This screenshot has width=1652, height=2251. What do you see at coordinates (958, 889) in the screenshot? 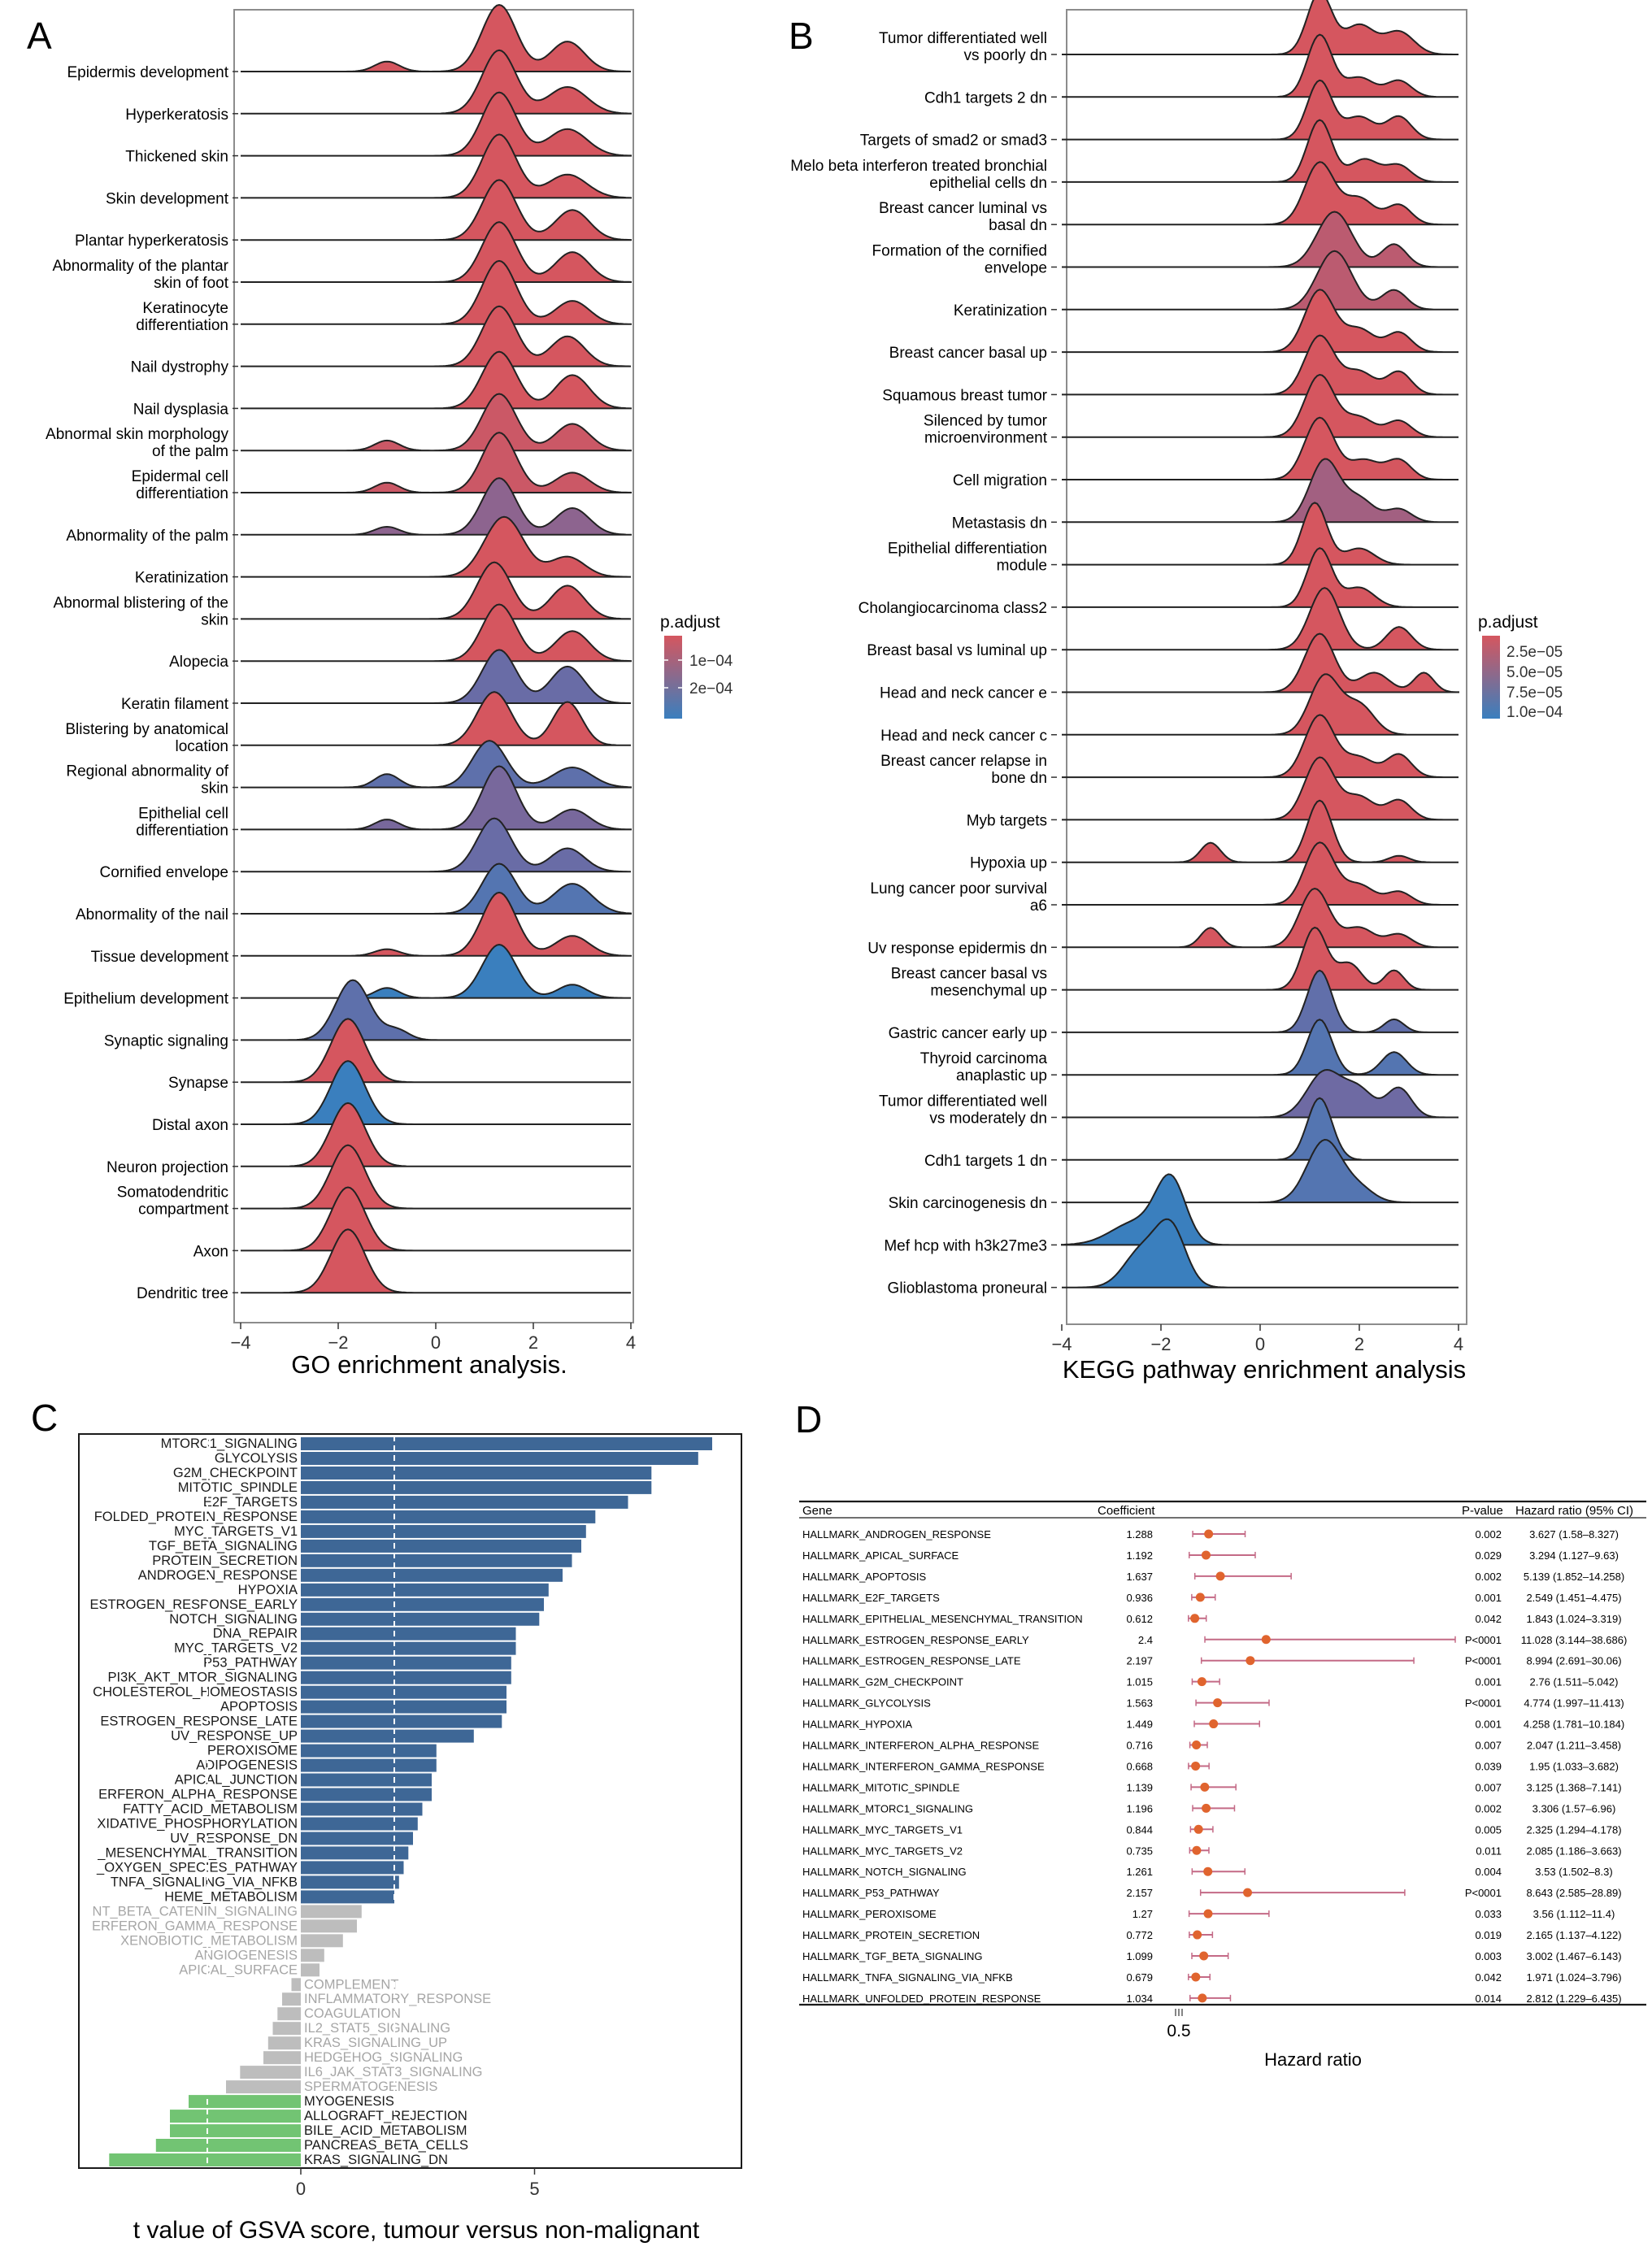
I see `ridge-label: Lung cancer poor survival` at bounding box center [958, 889].